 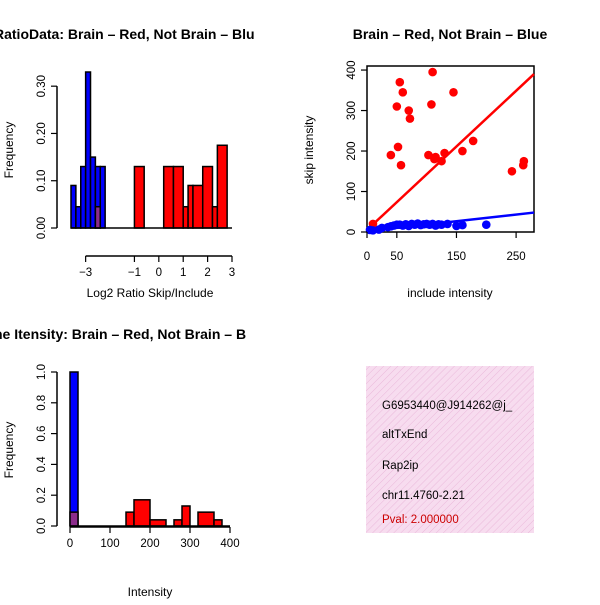 I want to click on scatter-y-tick-label: 200, so click(x=352, y=150).